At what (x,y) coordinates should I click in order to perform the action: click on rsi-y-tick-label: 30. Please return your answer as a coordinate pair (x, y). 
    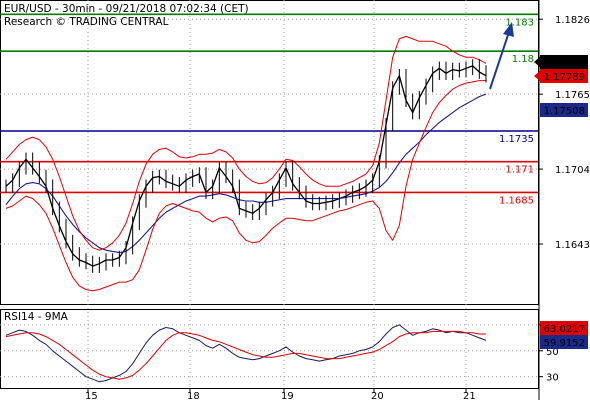
    Looking at the image, I should click on (552, 378).